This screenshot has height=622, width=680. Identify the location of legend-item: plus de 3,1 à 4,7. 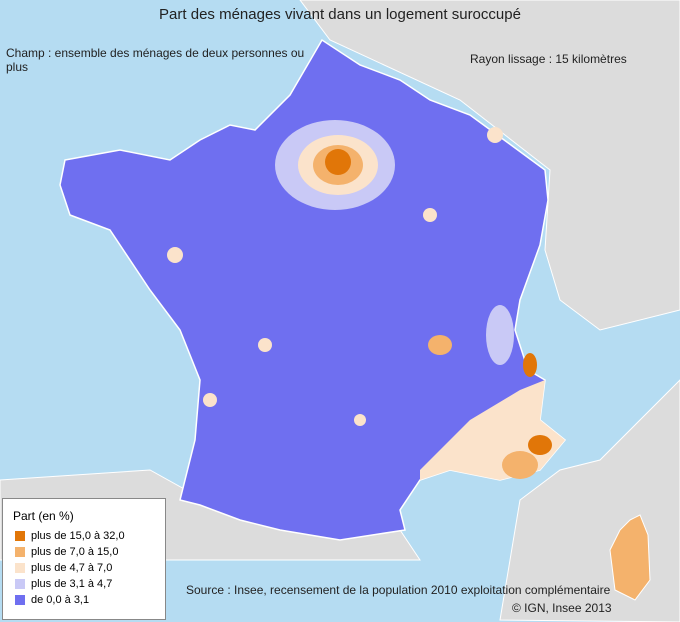
(90, 584).